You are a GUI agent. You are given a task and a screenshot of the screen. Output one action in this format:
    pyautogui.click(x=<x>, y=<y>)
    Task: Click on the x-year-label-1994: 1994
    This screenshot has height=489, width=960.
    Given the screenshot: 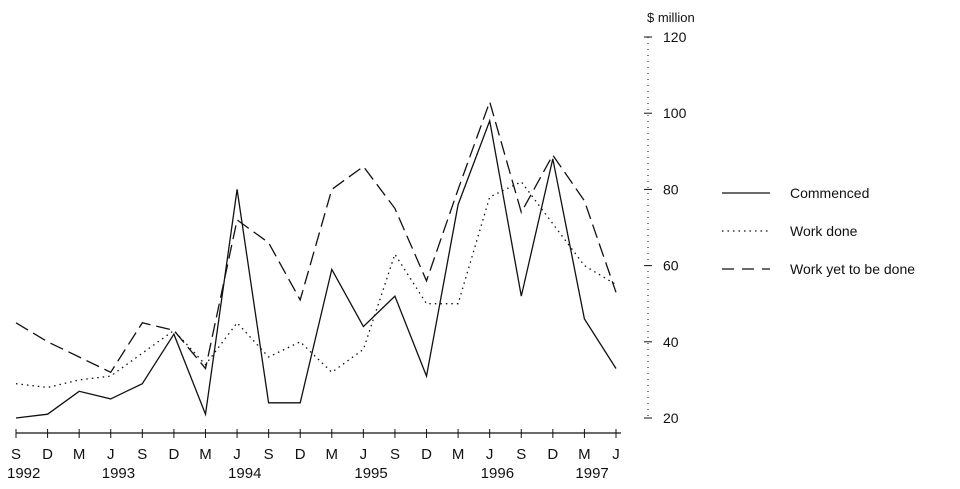 What is the action you would take?
    pyautogui.click(x=244, y=473)
    